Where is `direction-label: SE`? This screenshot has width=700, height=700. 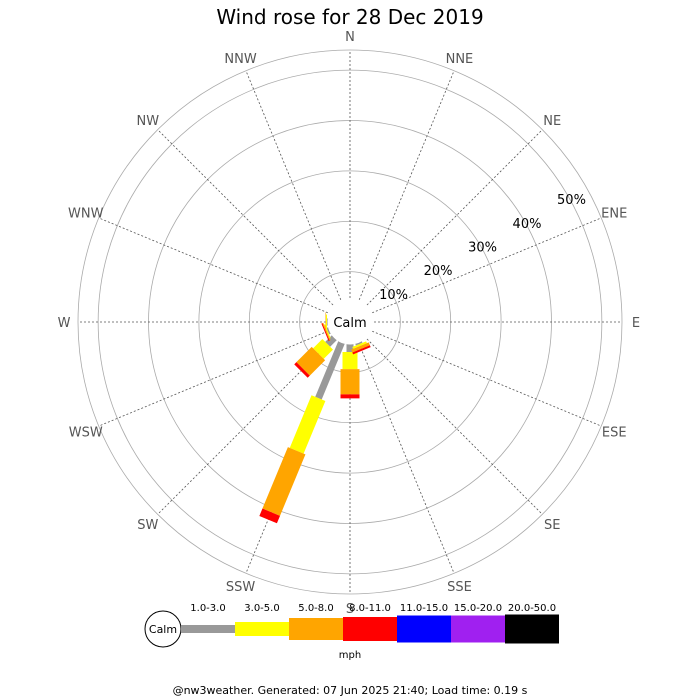 direction-label: SE is located at coordinates (552, 525).